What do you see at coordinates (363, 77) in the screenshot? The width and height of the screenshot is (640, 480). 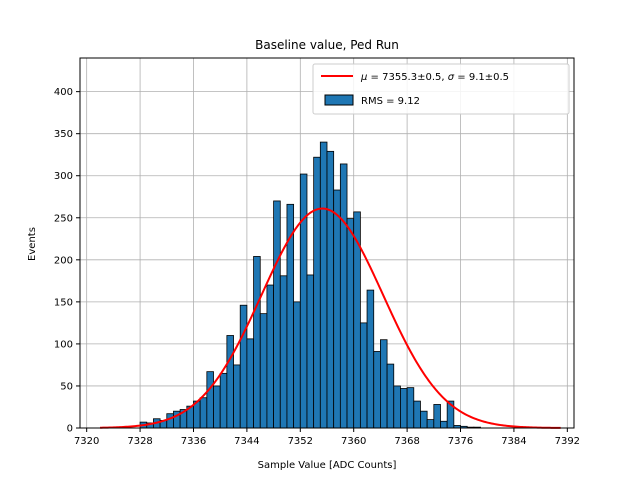 I see `legend-mu-symbol: μ` at bounding box center [363, 77].